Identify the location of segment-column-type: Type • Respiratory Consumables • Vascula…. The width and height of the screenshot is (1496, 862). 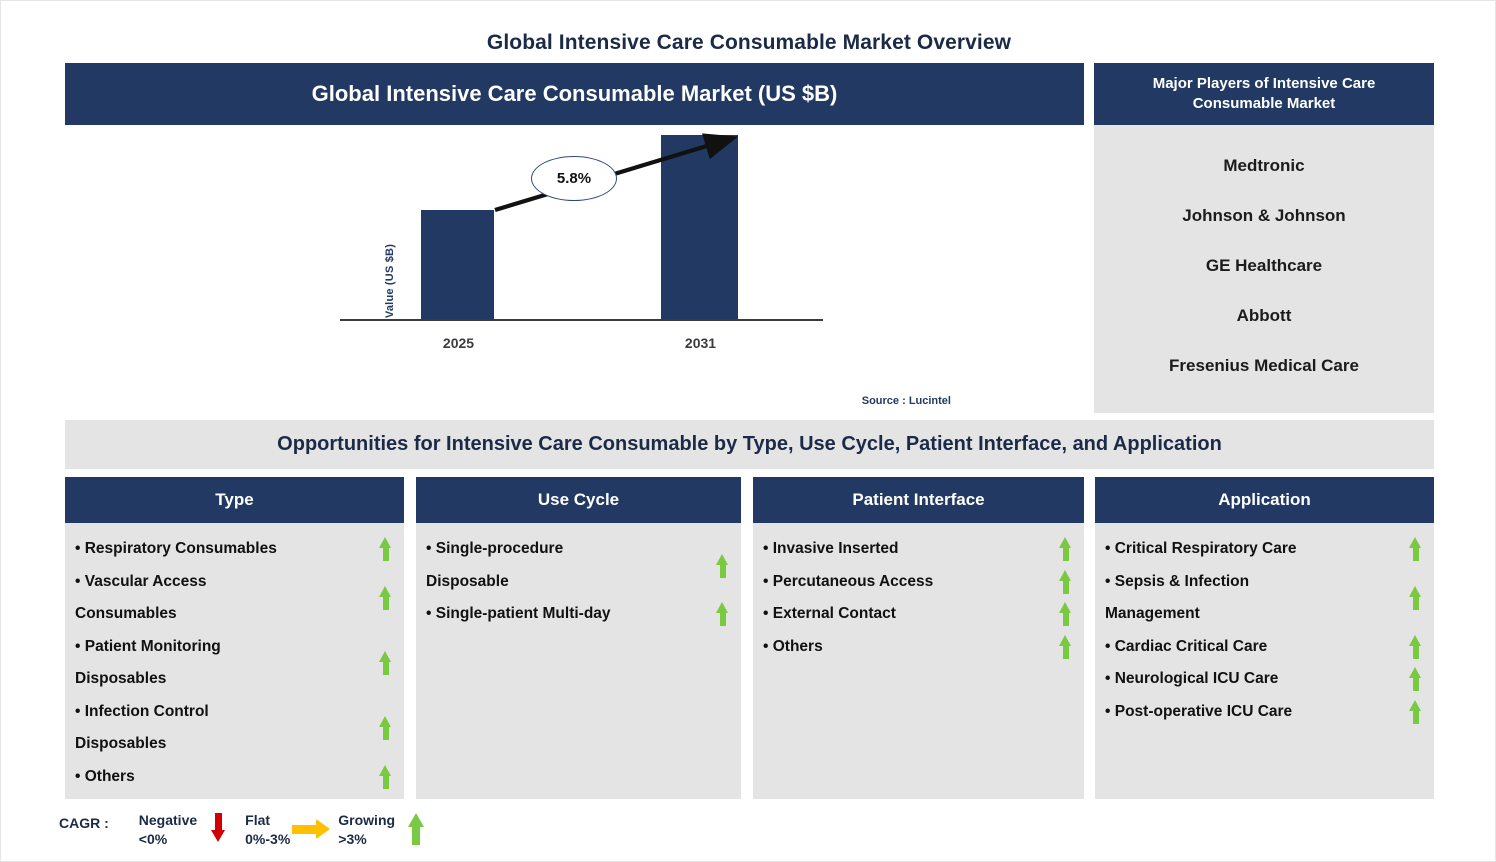
(234, 638).